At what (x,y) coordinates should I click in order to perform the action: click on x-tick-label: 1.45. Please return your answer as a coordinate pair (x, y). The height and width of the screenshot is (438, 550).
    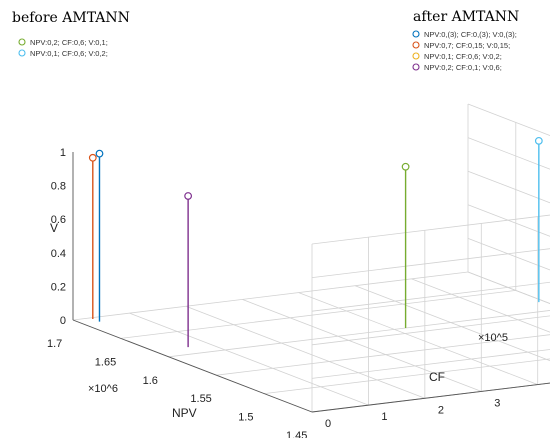
    Looking at the image, I should click on (296, 434).